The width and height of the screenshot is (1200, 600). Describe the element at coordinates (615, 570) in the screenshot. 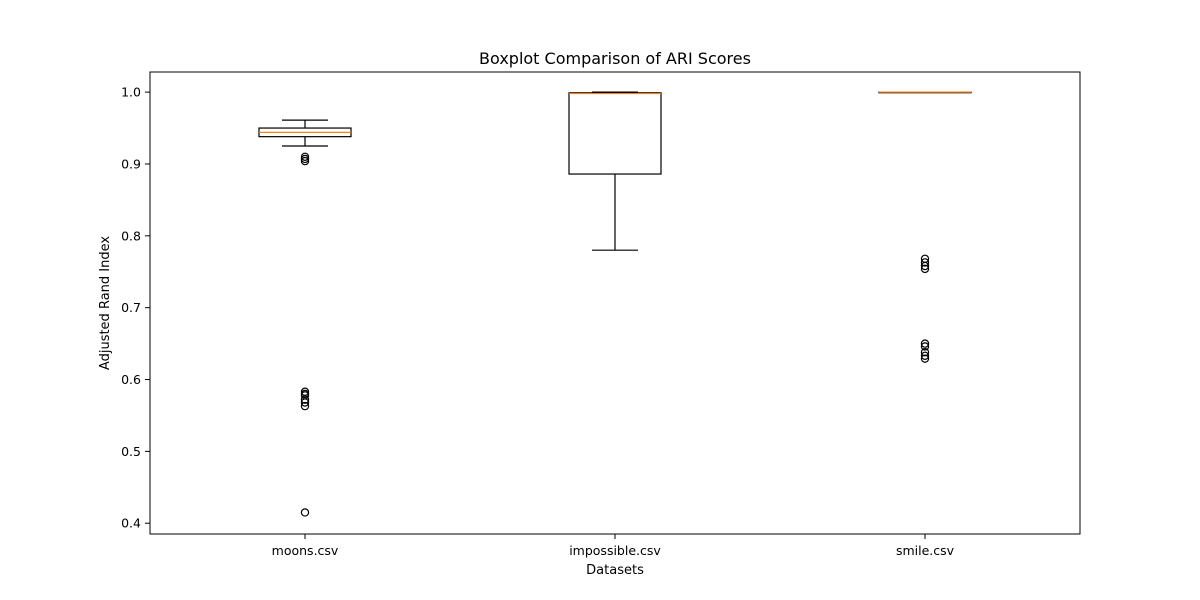

I see `x-axis-label: Datasets` at that location.